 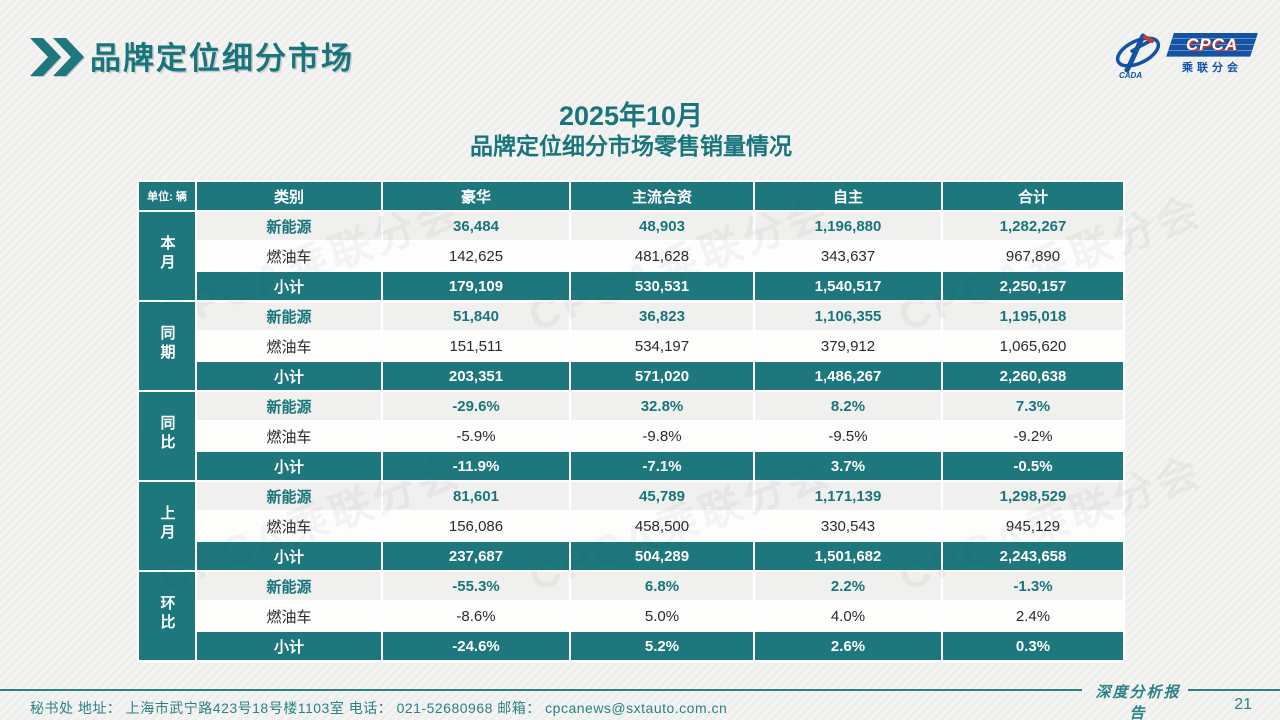 I want to click on table-row: 燃油车 -5.9% -9.8% -9.5% -9.2%, so click(x=631, y=436).